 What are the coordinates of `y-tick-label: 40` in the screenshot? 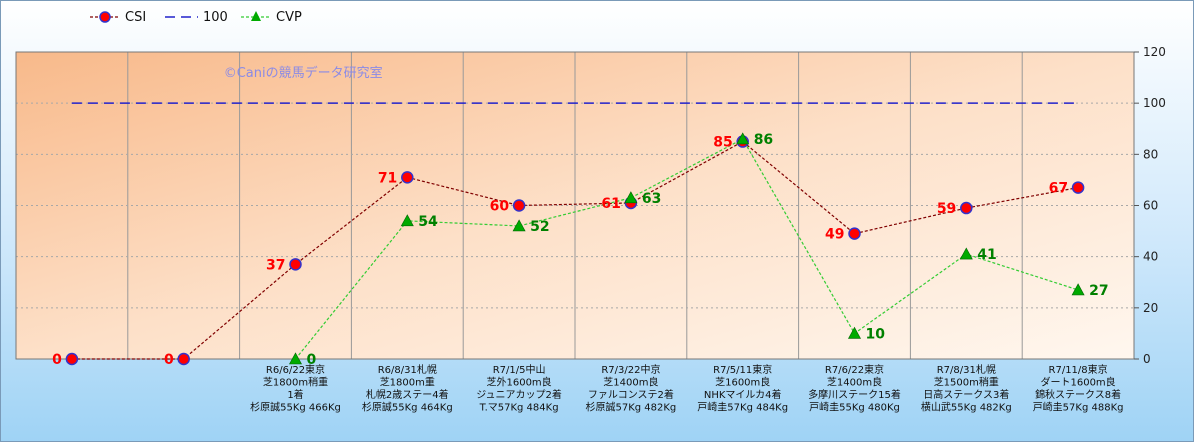 It's located at (1150, 257).